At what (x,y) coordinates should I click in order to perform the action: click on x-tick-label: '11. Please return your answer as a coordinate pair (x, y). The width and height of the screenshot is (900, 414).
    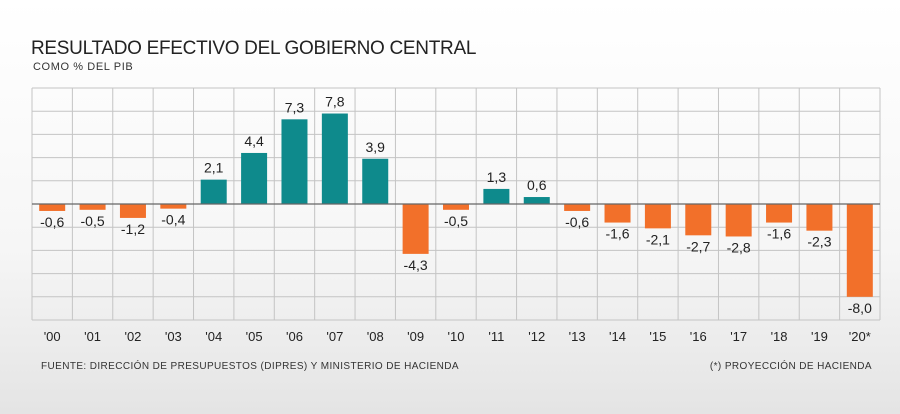
    Looking at the image, I should click on (496, 336).